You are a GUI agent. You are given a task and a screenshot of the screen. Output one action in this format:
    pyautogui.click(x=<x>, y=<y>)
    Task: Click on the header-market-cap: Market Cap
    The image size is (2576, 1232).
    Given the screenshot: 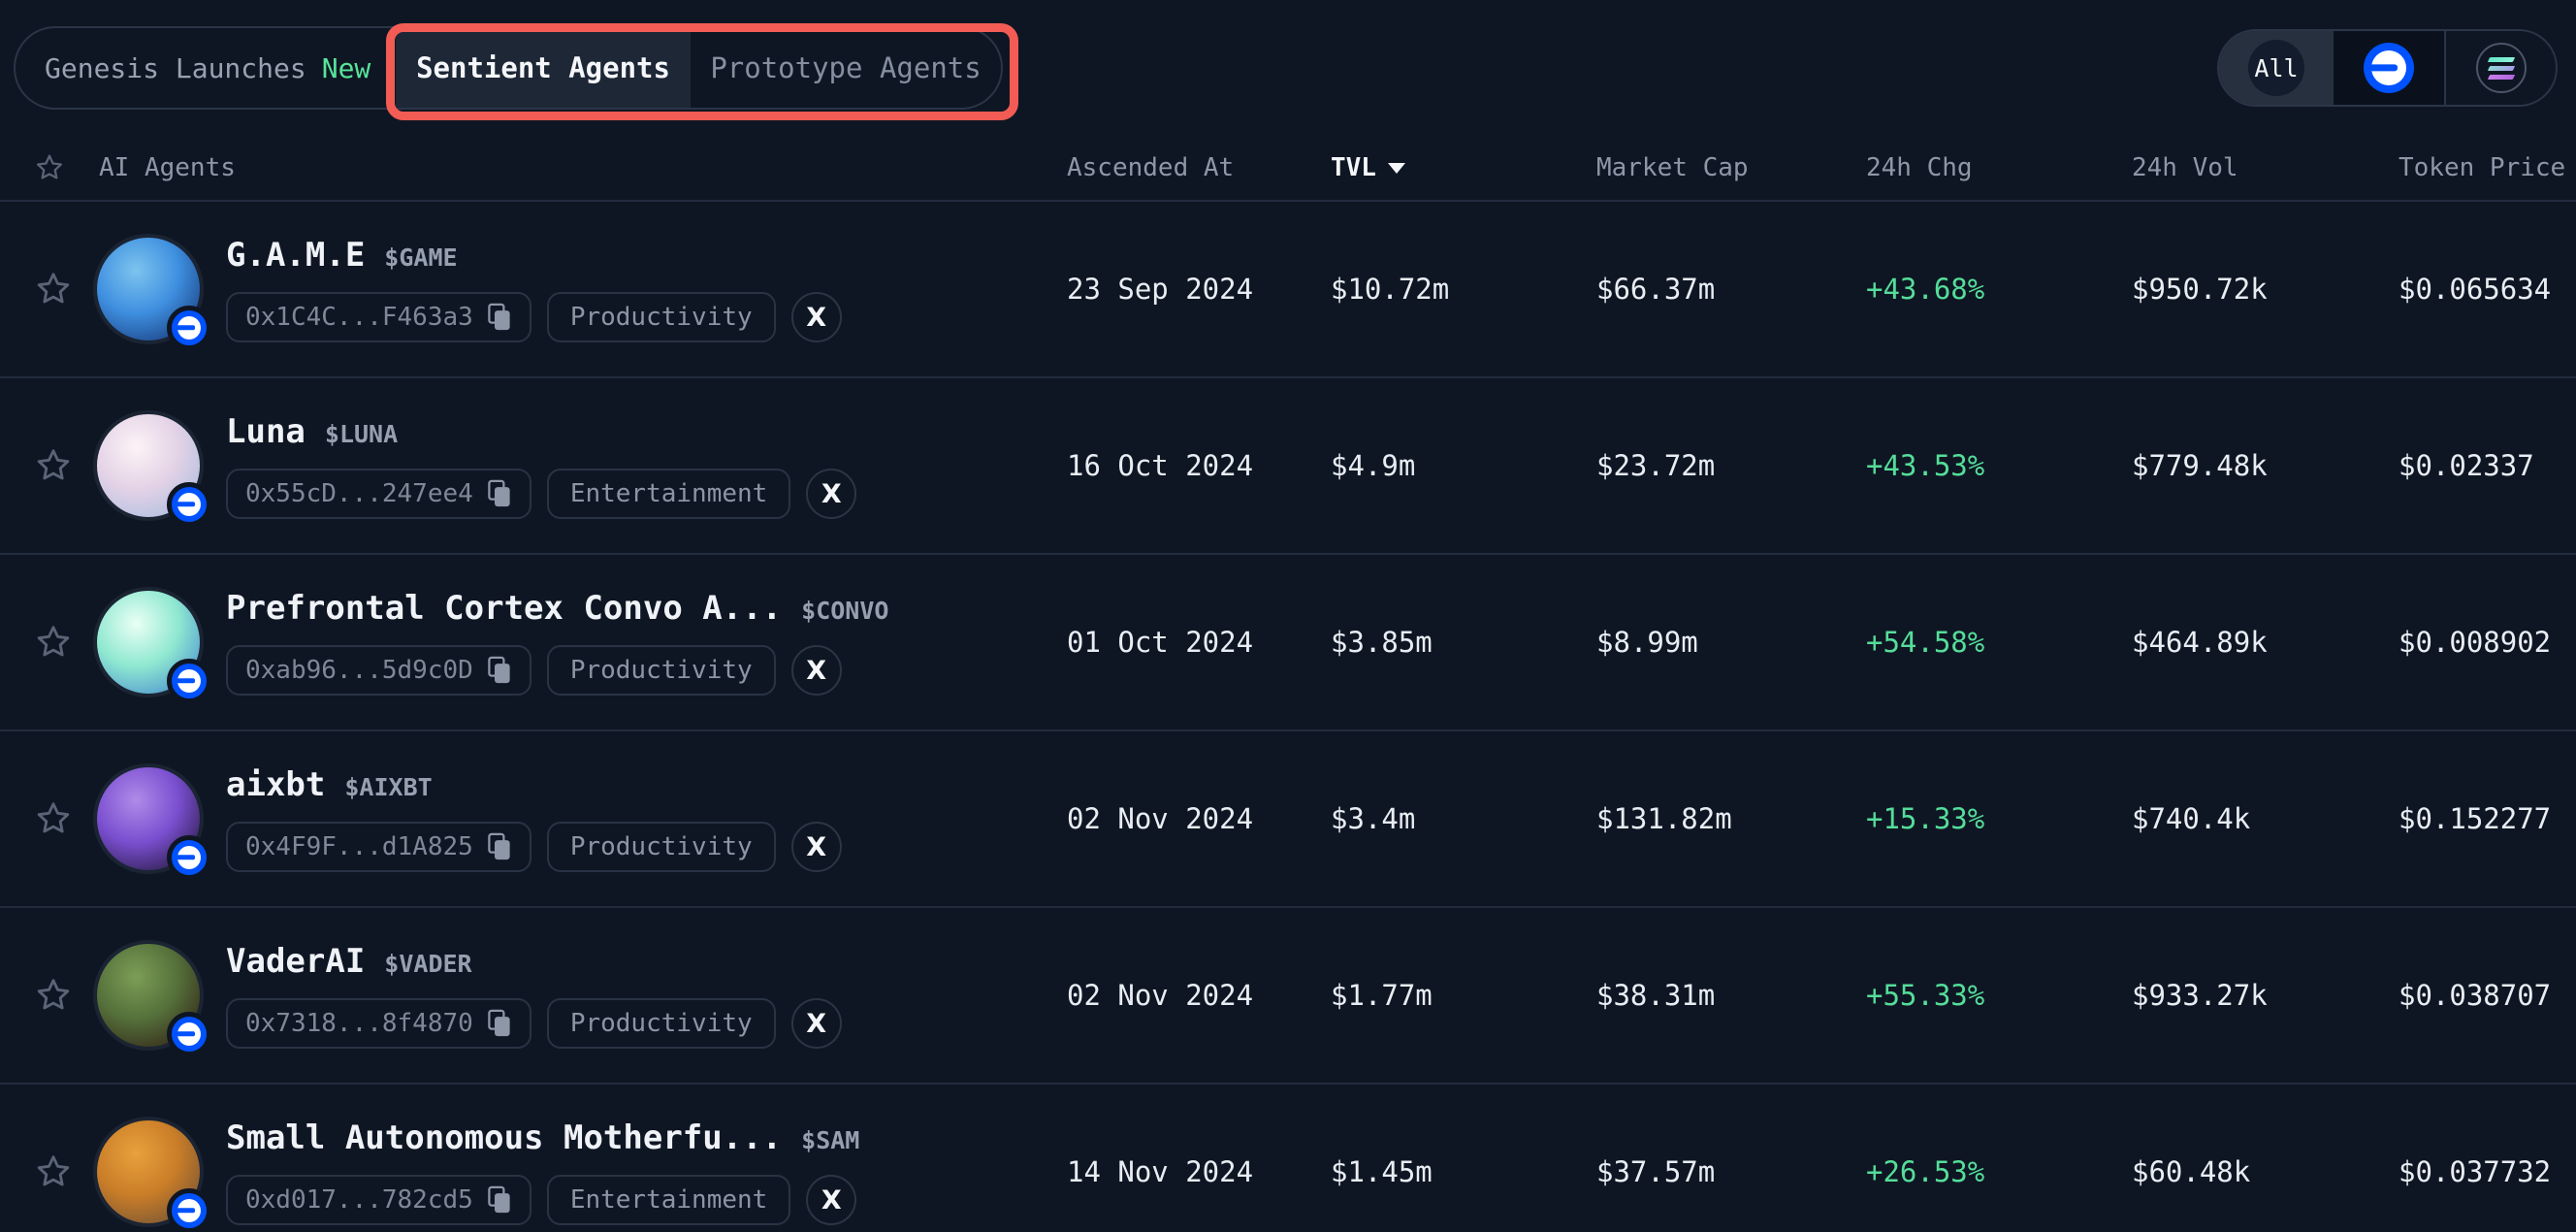 What is the action you would take?
    pyautogui.click(x=1672, y=167)
    